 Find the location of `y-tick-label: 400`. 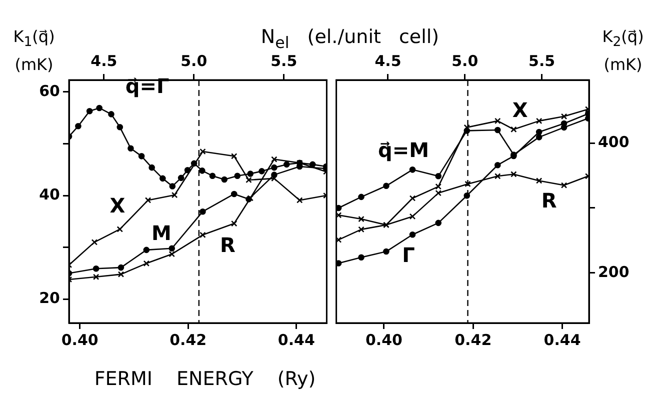

y-tick-label: 400 is located at coordinates (614, 141).